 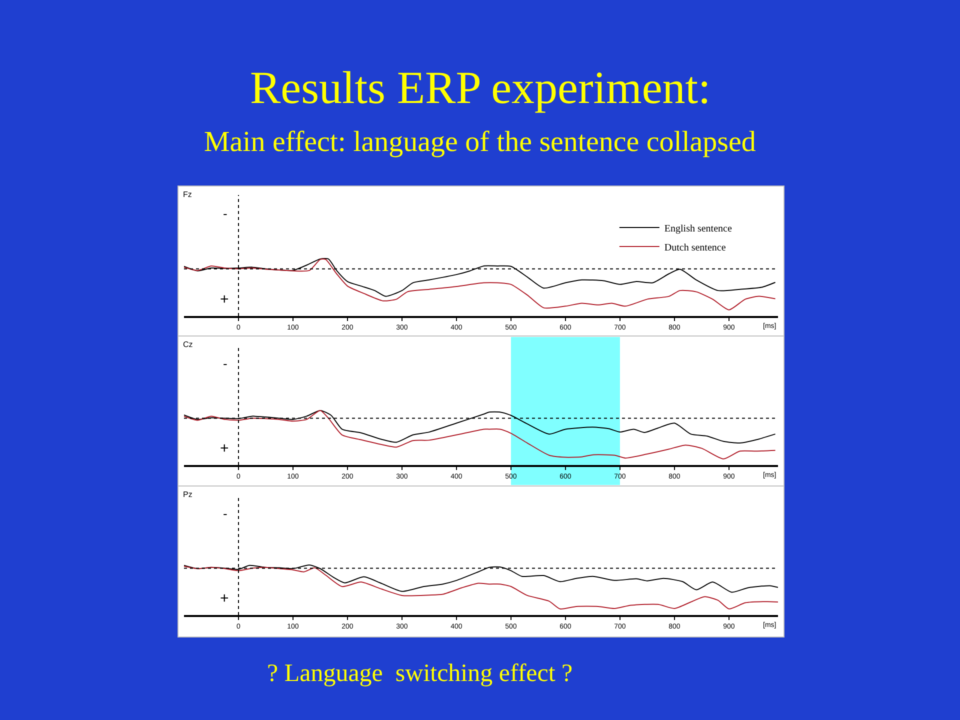 What do you see at coordinates (695, 248) in the screenshot?
I see `legend-label: Dutch sentence` at bounding box center [695, 248].